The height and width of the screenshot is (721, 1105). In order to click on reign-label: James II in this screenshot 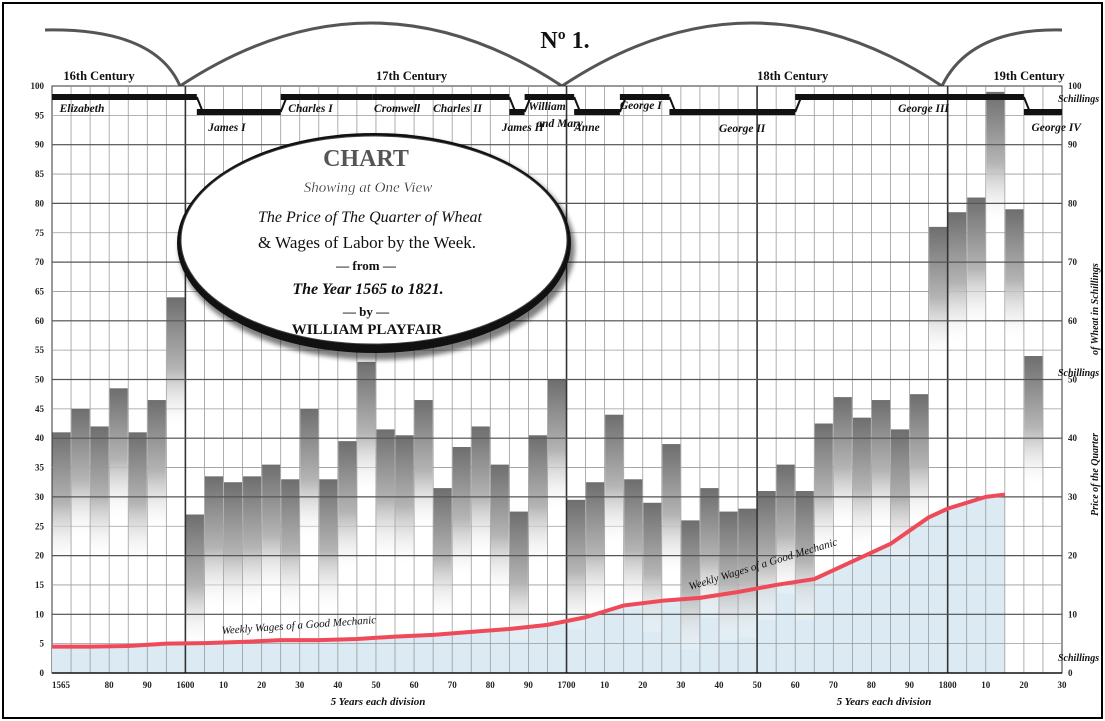, I will do `click(522, 128)`.